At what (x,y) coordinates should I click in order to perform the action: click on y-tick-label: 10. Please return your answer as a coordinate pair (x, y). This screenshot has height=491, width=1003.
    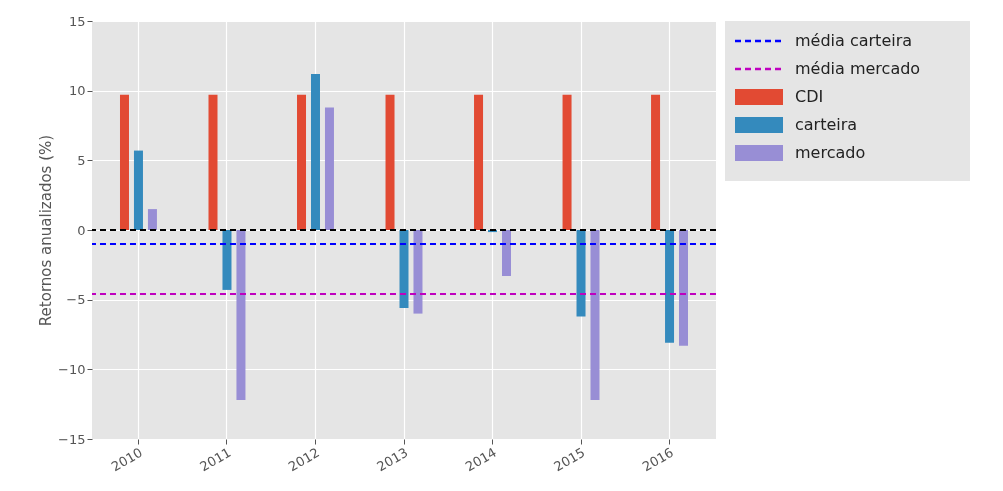
    Looking at the image, I should click on (77, 91).